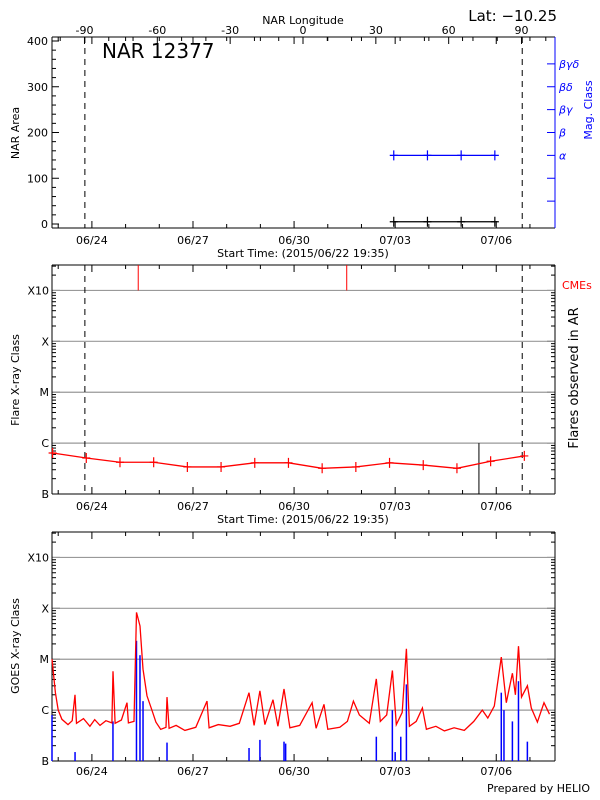 This screenshot has height=800, width=600. What do you see at coordinates (301, 672) in the screenshot?
I see `goes-long-line` at bounding box center [301, 672].